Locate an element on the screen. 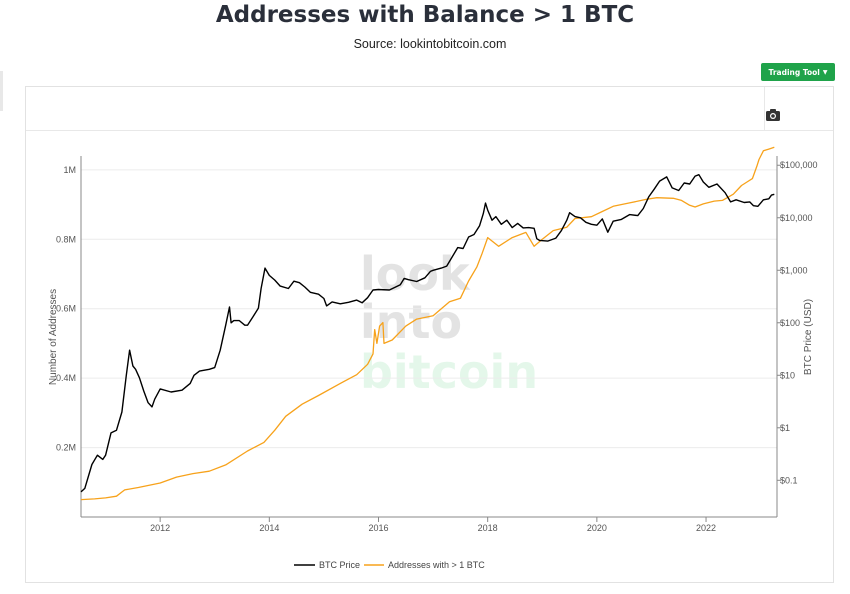 The image size is (850, 594). trading-tool-label: Trading Tool is located at coordinates (794, 72).